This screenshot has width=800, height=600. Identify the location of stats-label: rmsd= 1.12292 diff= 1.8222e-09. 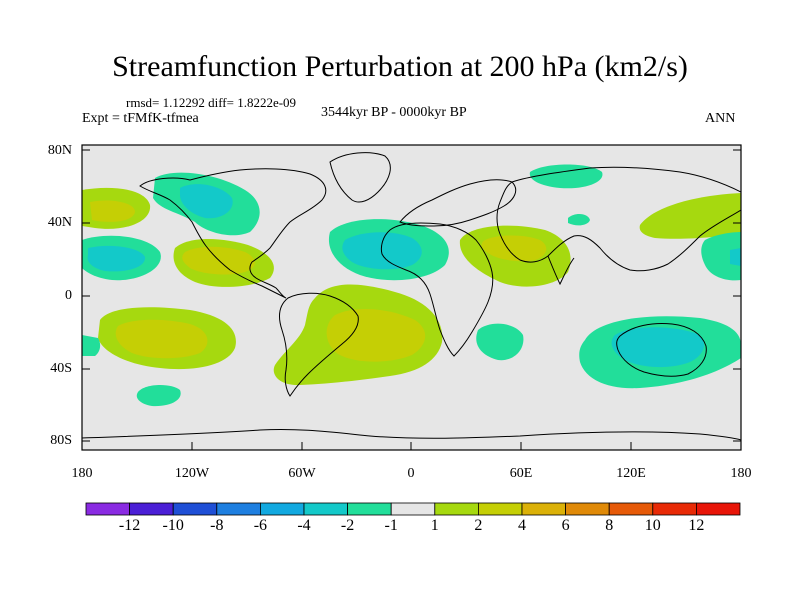
(211, 102).